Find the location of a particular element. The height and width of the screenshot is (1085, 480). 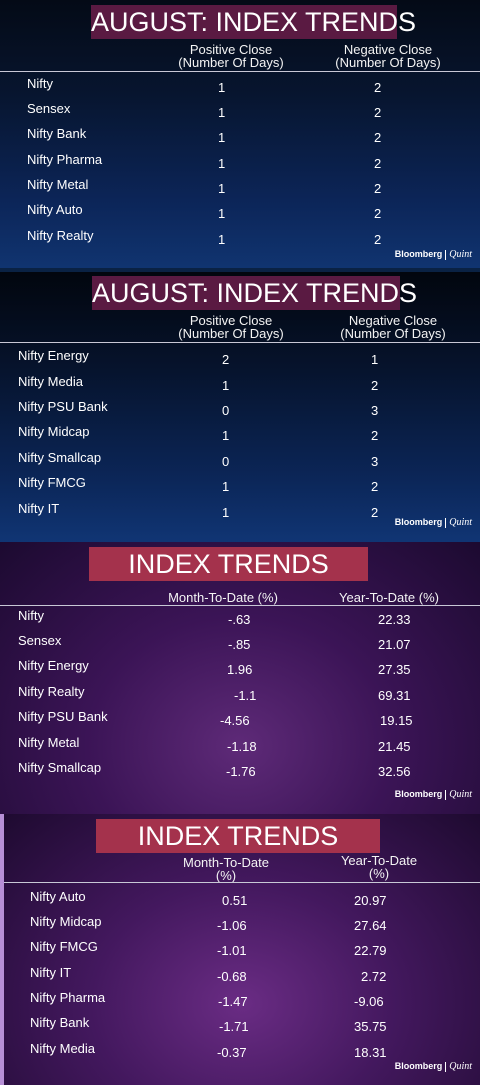

table-row: Nifty 1 2 is located at coordinates (240, 86).